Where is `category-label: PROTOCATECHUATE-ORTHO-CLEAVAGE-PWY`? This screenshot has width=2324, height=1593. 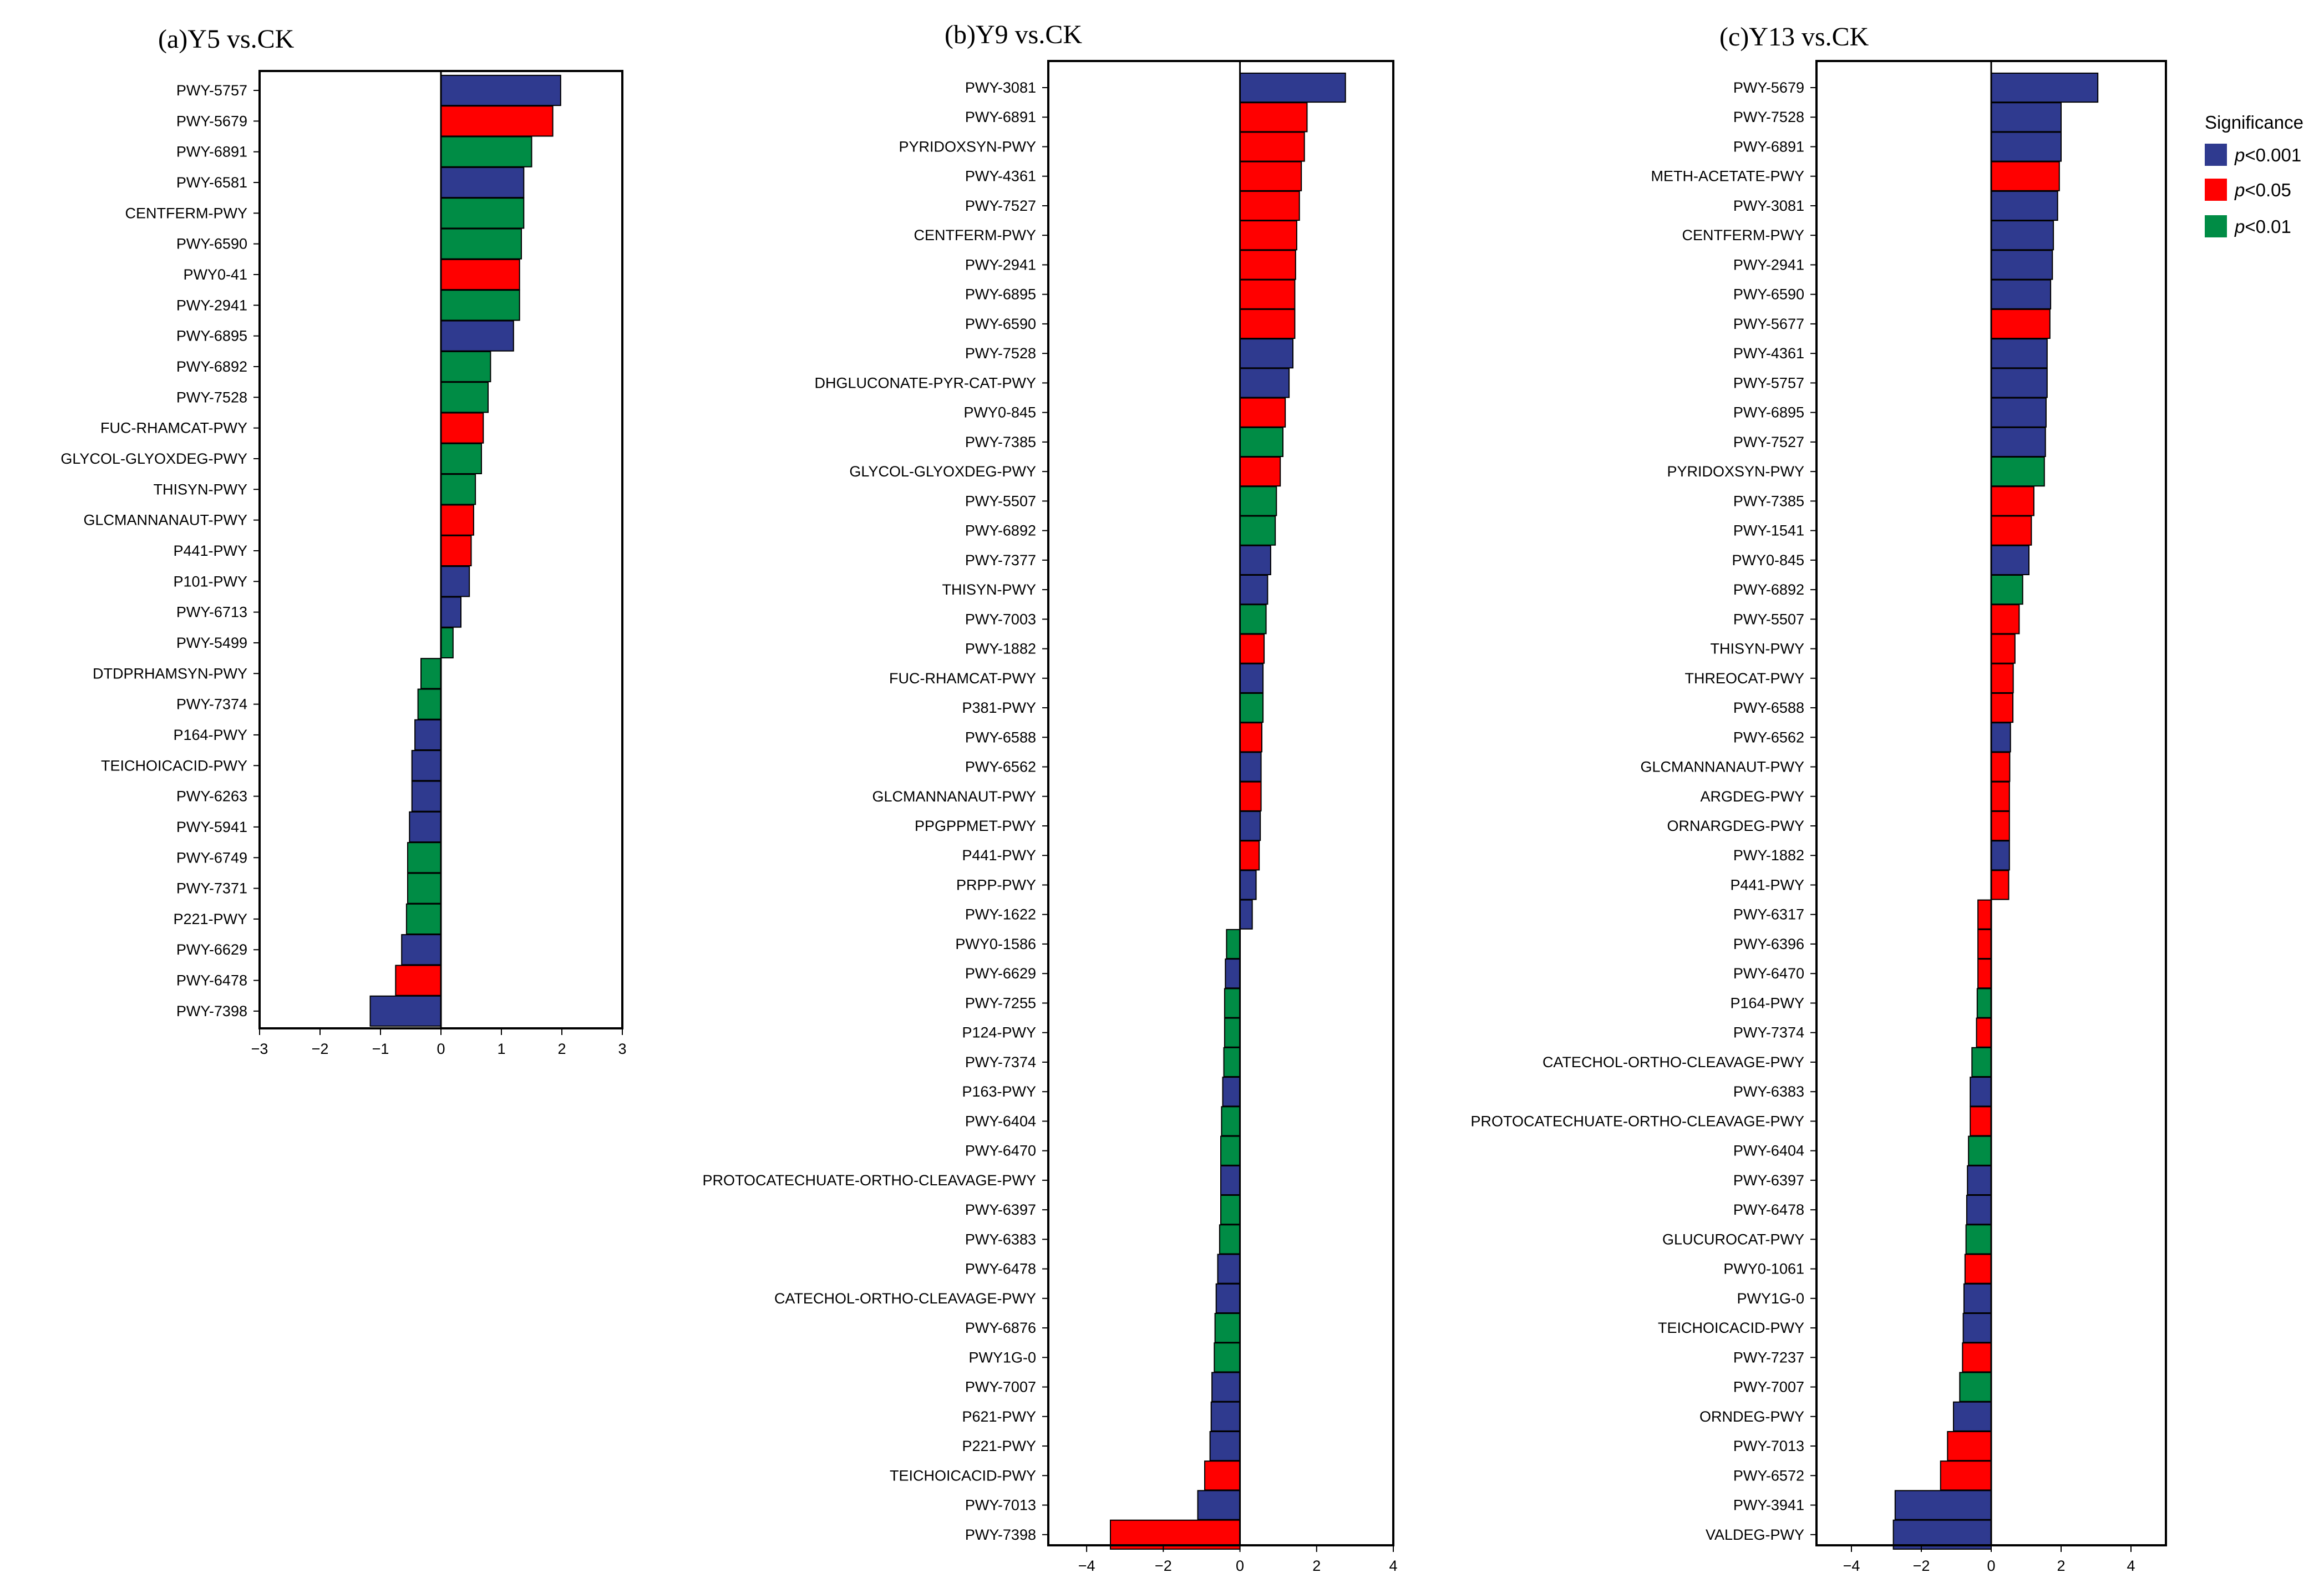
category-label: PROTOCATECHUATE-ORTHO-CLEAVAGE-PWY is located at coordinates (1637, 1121).